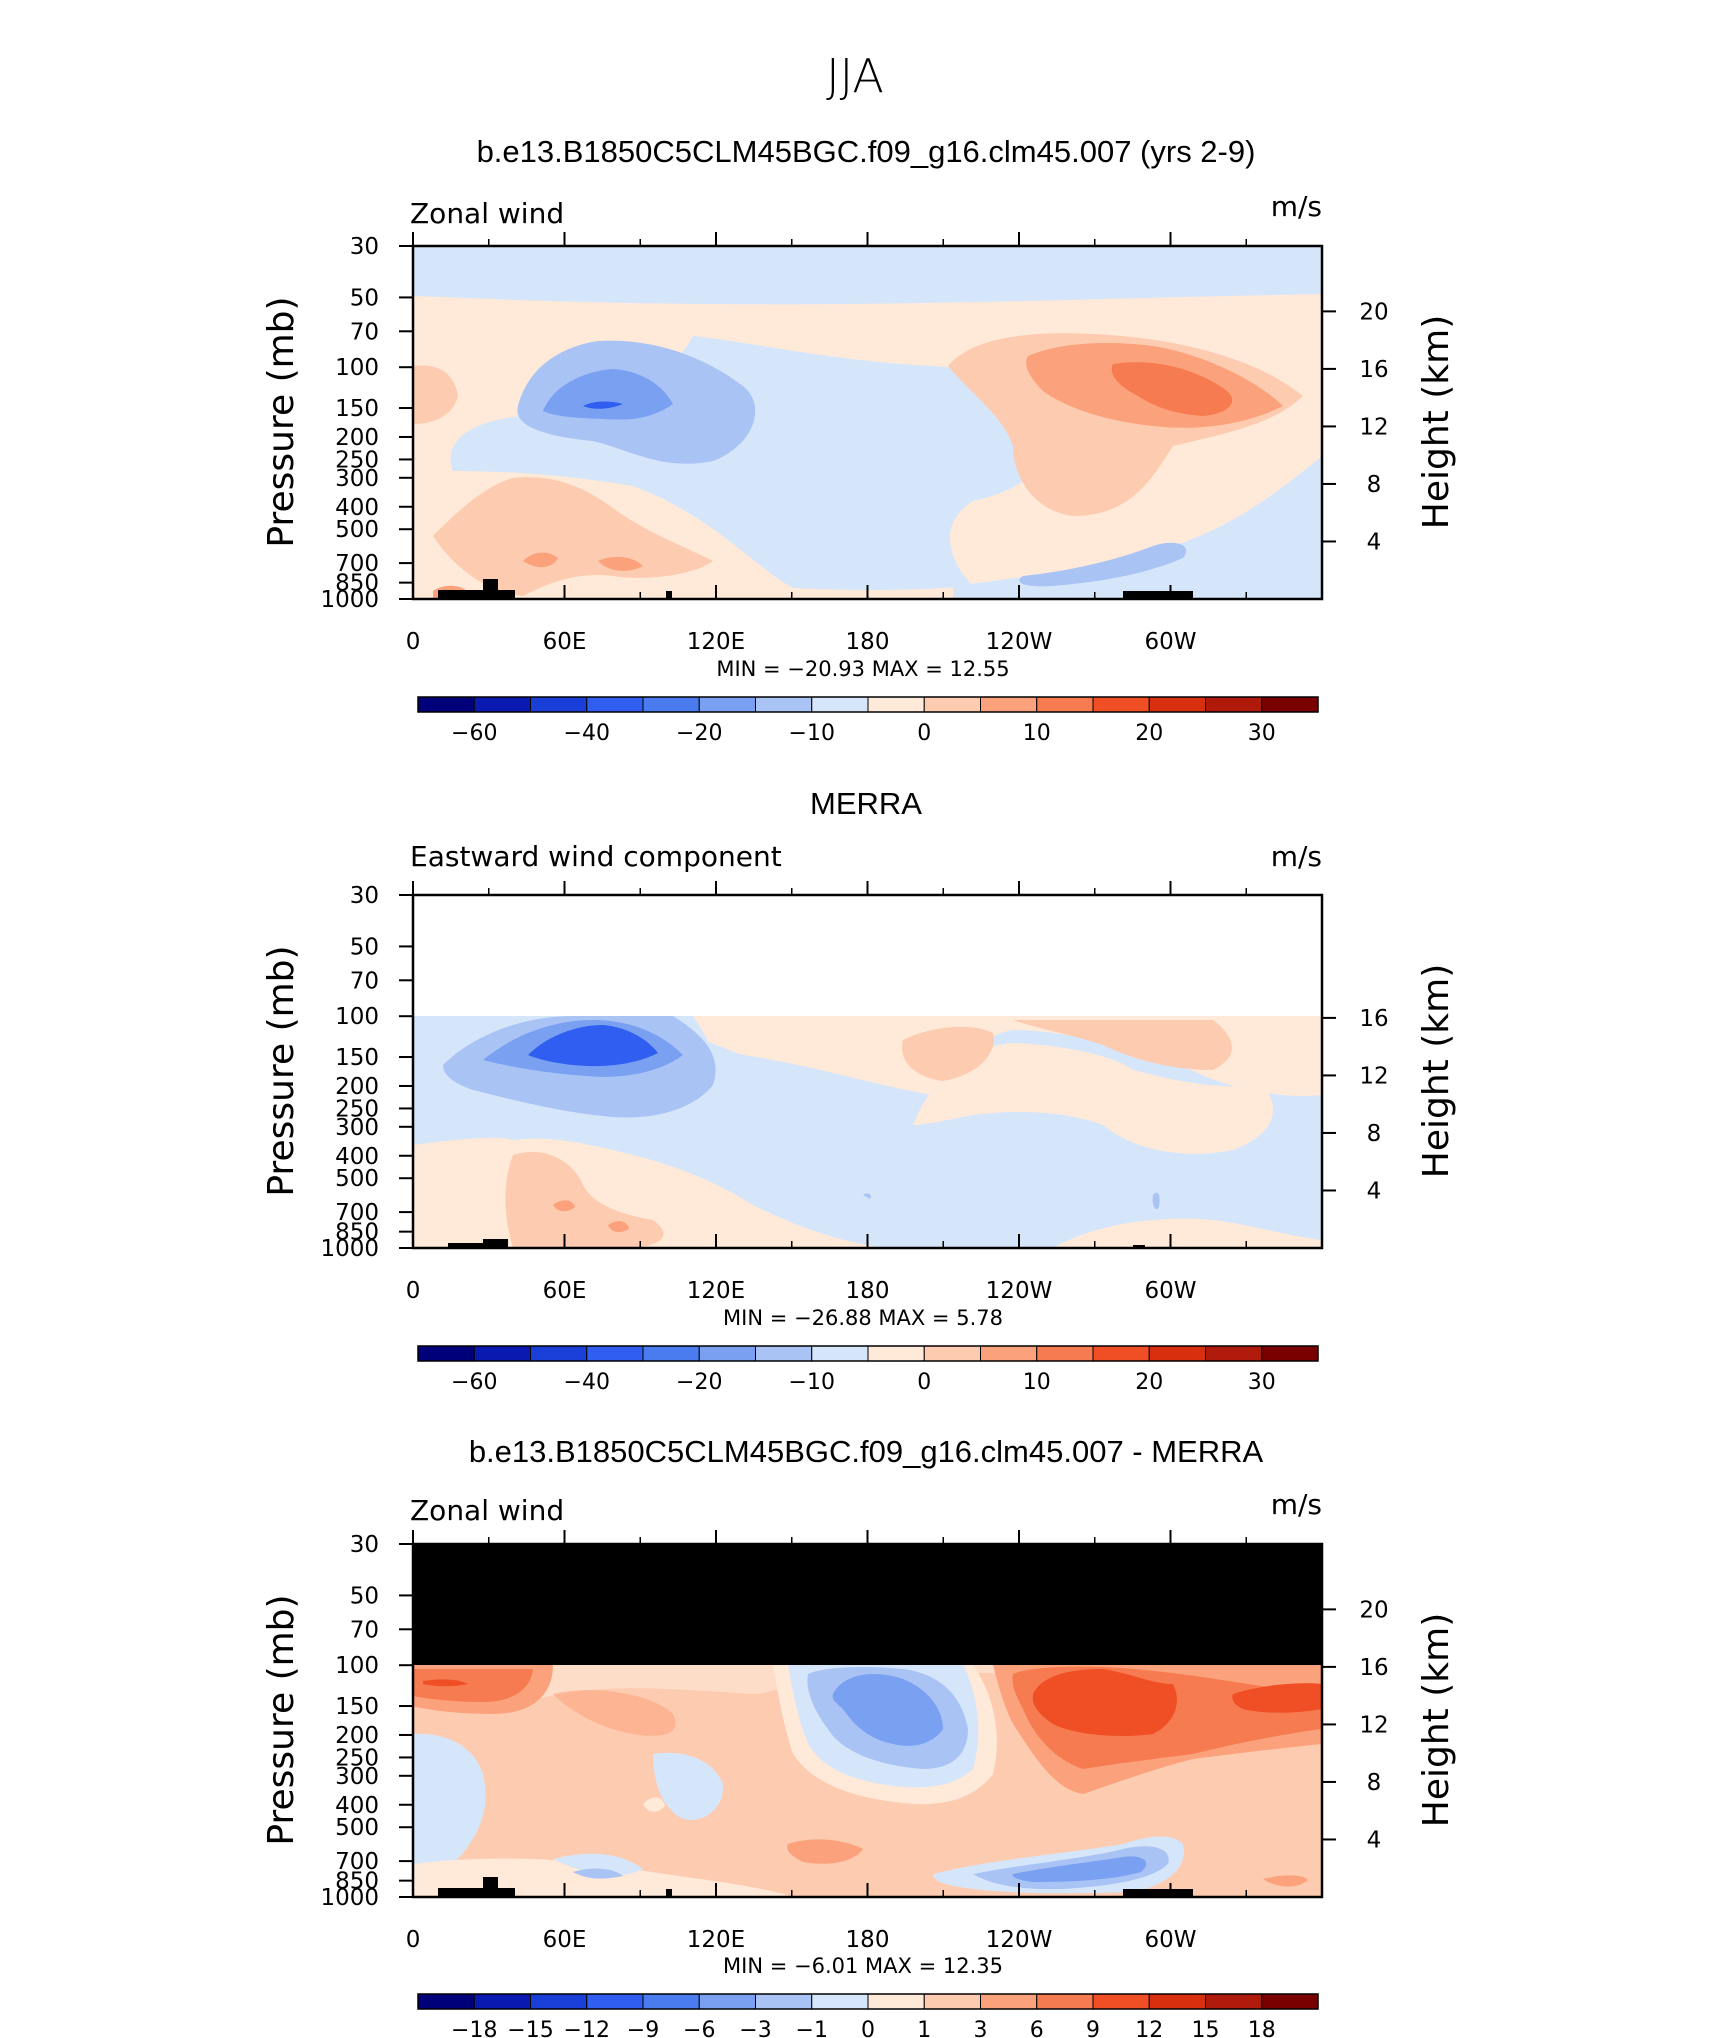 This screenshot has width=1710, height=2038. Describe the element at coordinates (924, 2028) in the screenshot. I see `colorbar-label: 1` at that location.